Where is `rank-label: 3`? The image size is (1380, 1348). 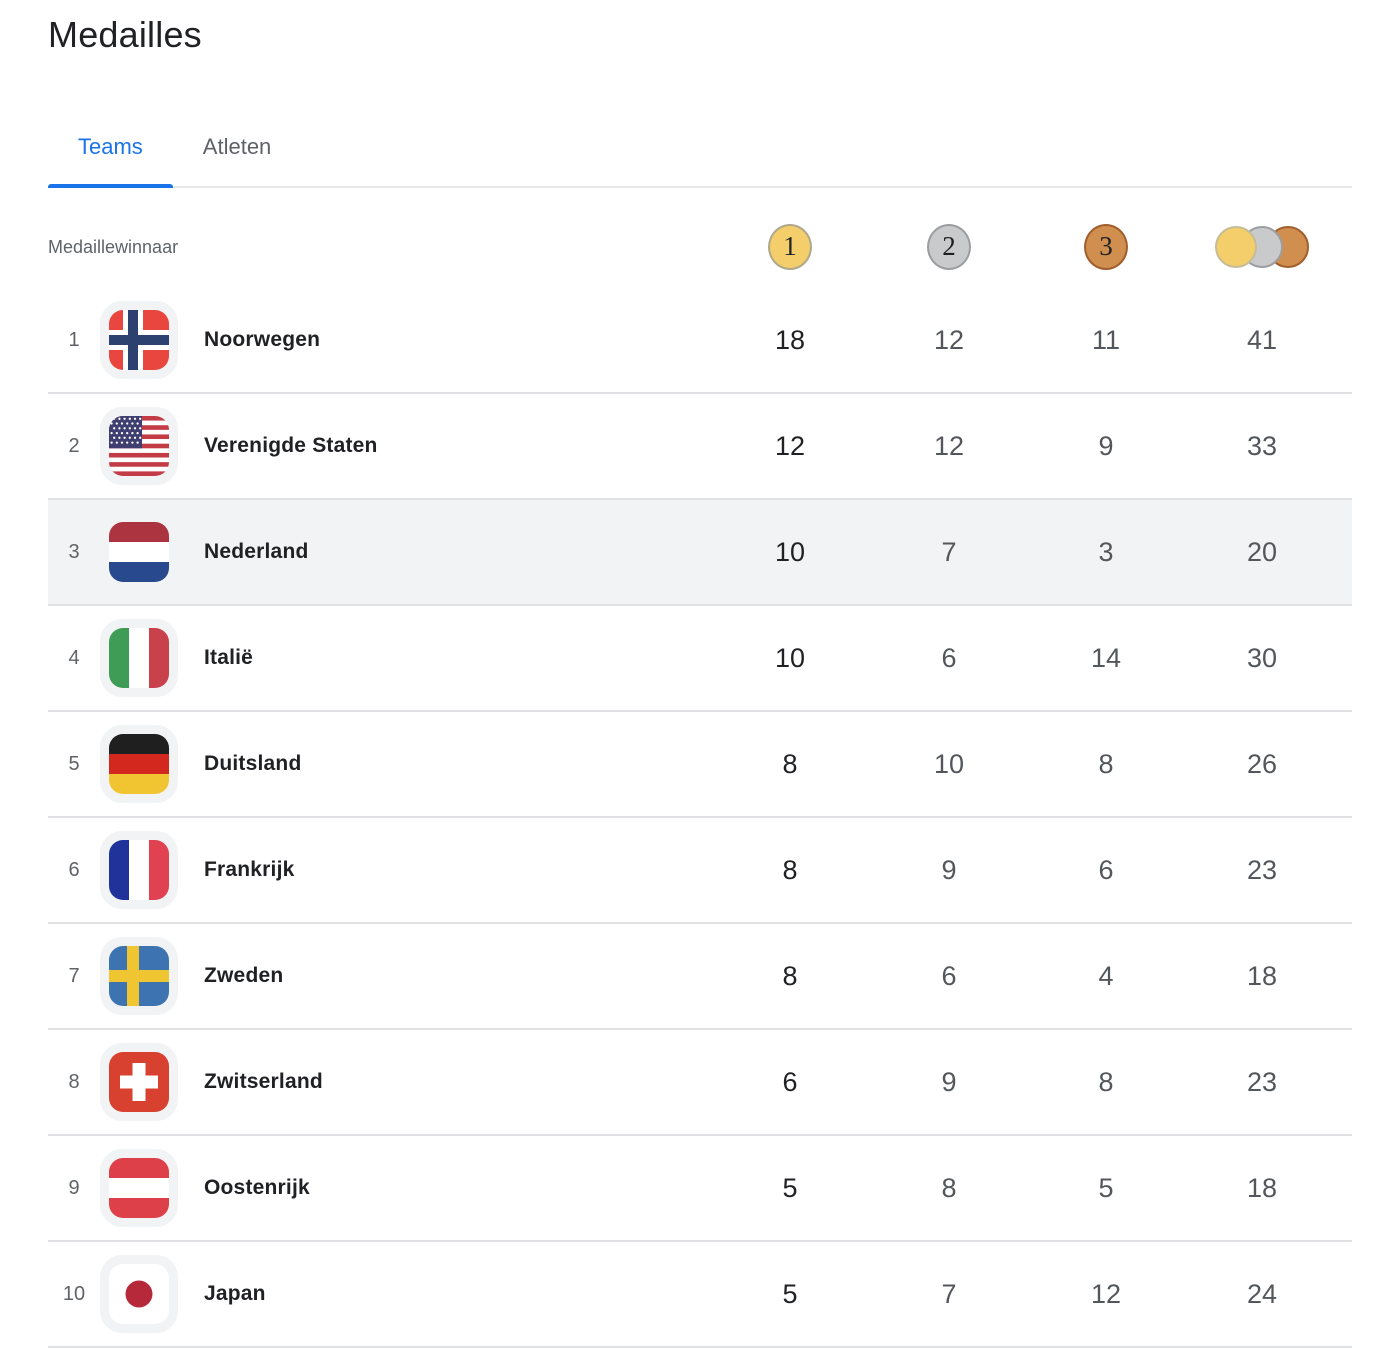 rank-label: 3 is located at coordinates (74, 551).